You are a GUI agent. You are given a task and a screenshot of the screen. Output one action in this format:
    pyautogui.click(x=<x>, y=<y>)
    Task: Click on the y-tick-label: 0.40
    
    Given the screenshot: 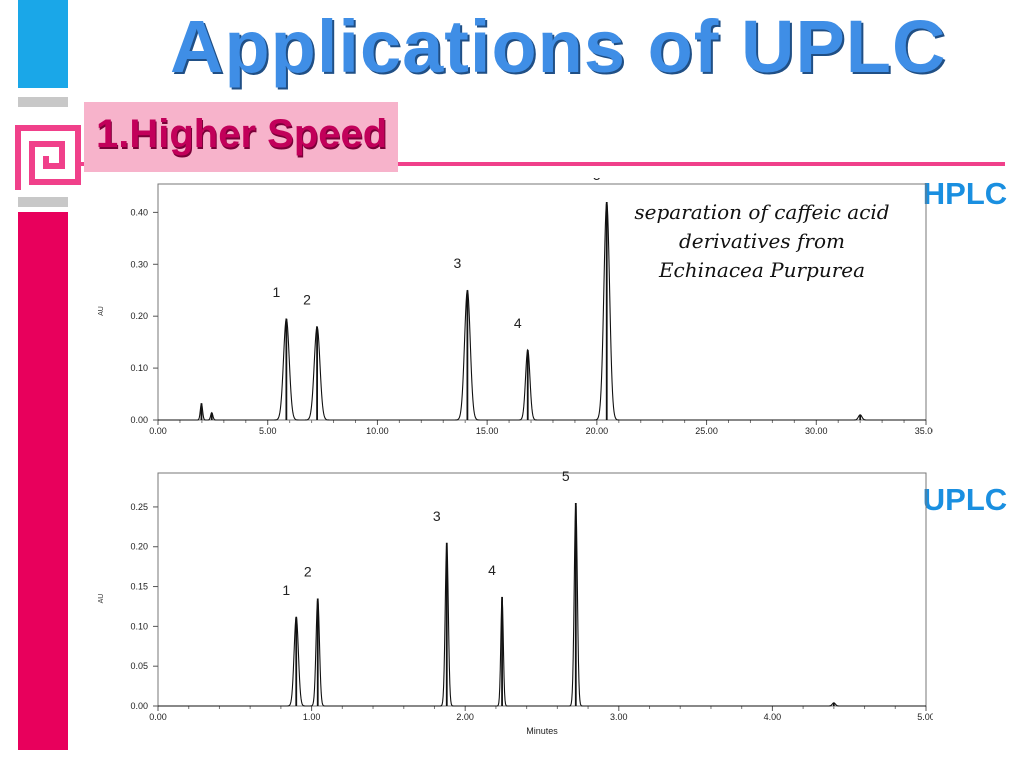 What is the action you would take?
    pyautogui.click(x=139, y=212)
    